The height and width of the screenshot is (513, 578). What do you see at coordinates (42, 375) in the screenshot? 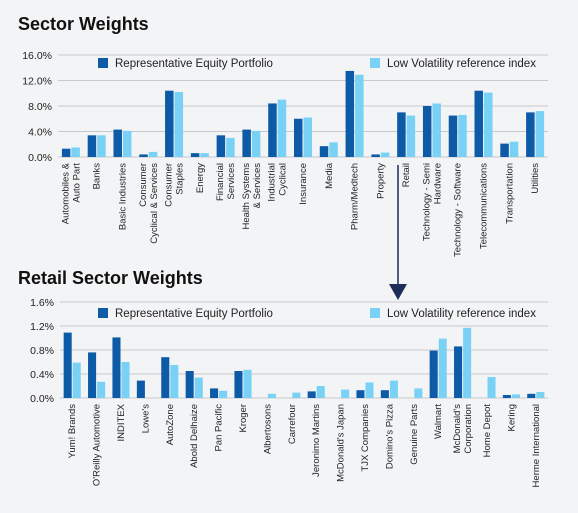
I see `y-tick-label: 0.4%` at bounding box center [42, 375].